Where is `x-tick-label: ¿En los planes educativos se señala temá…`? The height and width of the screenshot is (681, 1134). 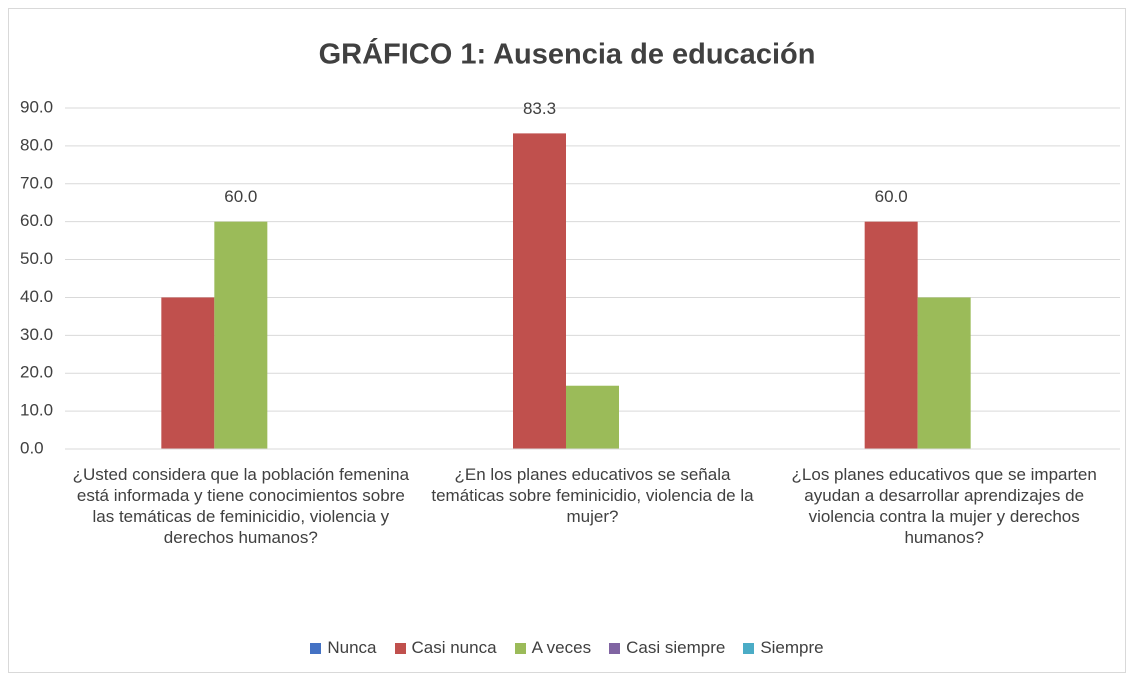
x-tick-label: ¿En los planes educativos se señala temá… is located at coordinates (592, 495).